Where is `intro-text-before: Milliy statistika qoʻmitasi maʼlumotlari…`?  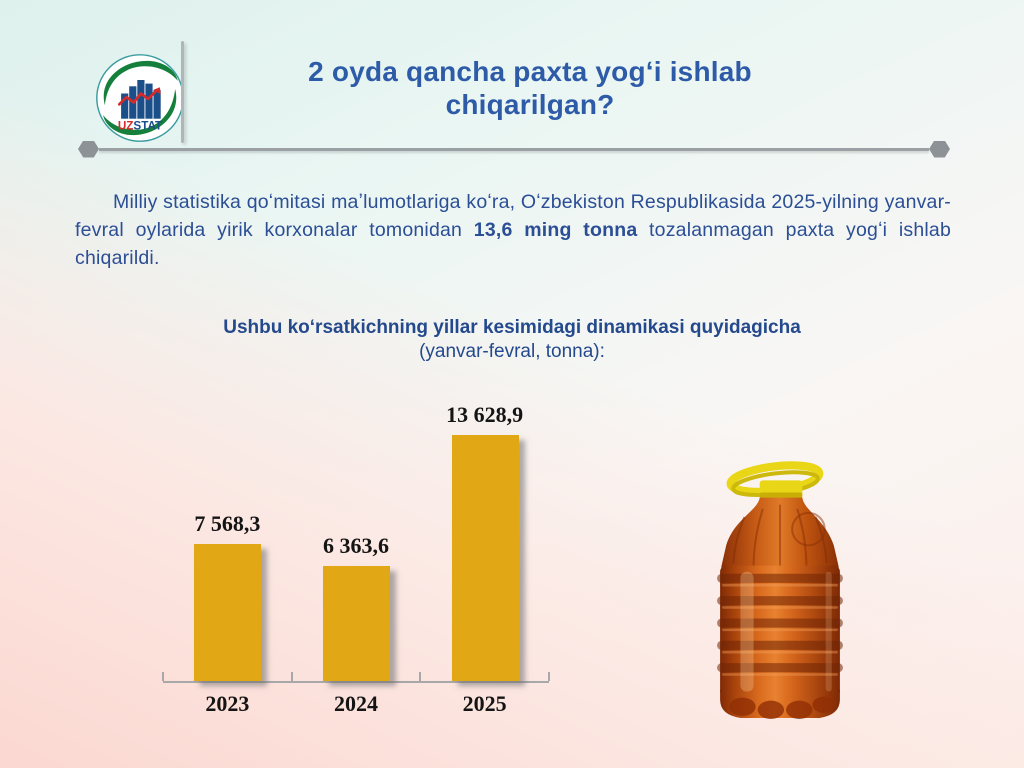
intro-text-before: Milliy statistika qoʻmitasi maʼlumotlari… is located at coordinates (513, 216).